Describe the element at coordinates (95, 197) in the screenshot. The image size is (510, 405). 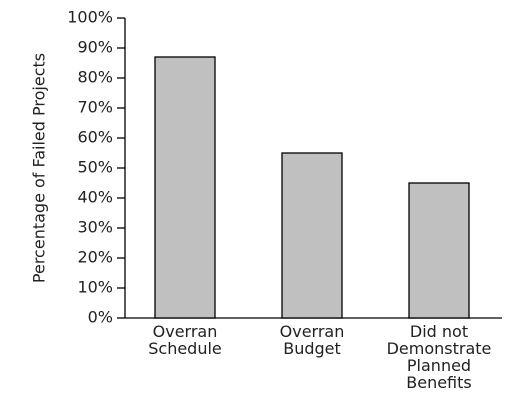
I see `y-tick-label: 40%` at that location.